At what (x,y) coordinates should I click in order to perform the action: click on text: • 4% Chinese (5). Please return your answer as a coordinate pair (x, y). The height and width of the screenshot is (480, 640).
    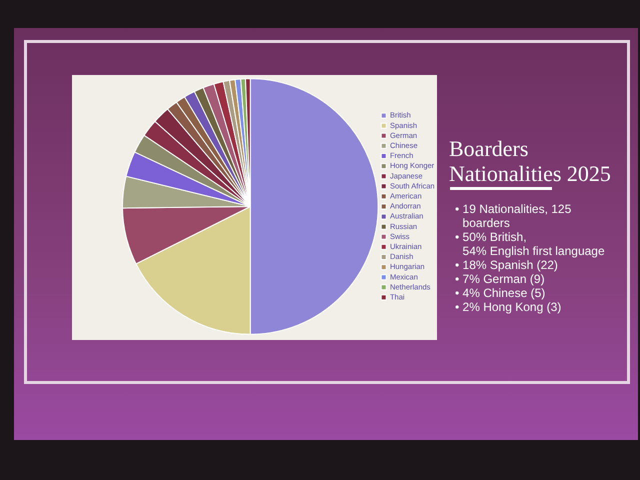
    Looking at the image, I should click on (500, 293).